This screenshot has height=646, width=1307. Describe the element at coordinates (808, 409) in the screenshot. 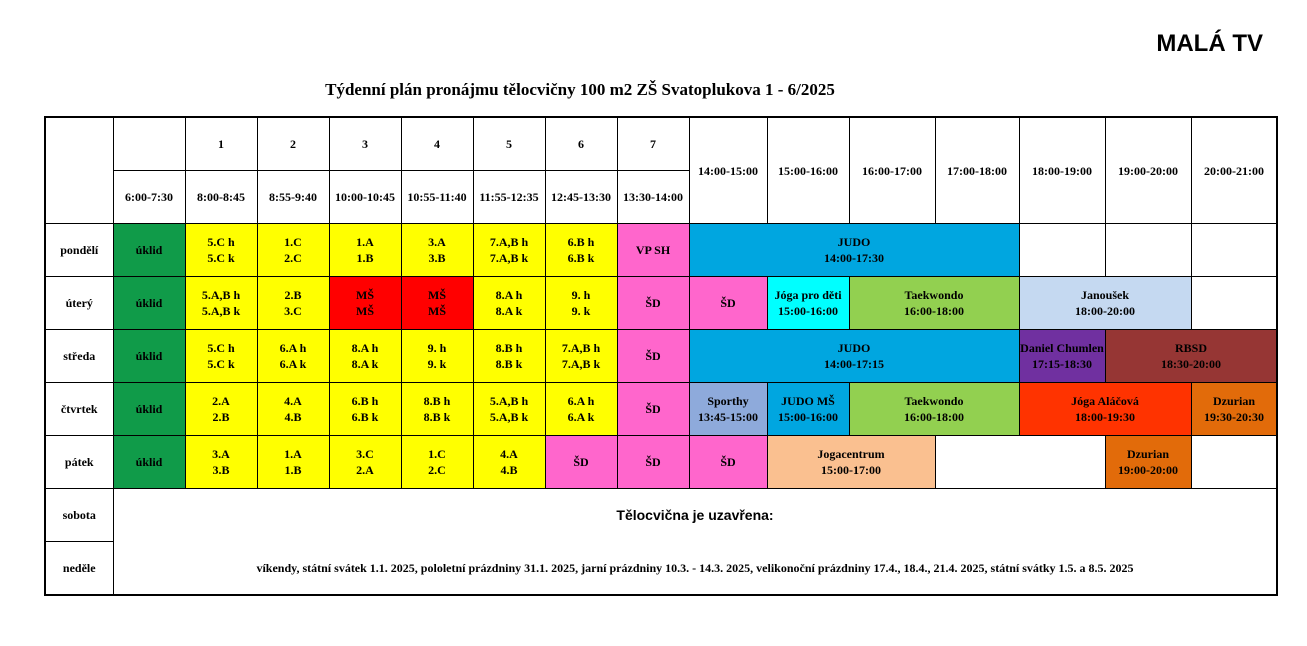

I see `rental-judo-ms: JUDO MŠ 15:00-16:00` at that location.